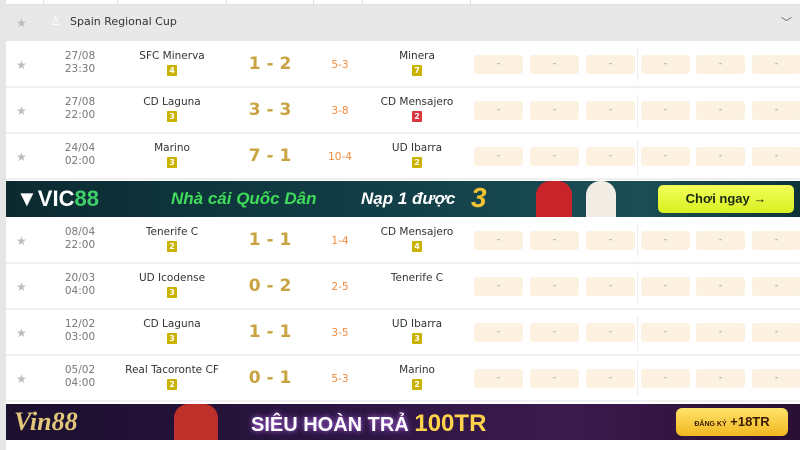  Describe the element at coordinates (172, 63) in the screenshot. I see `home-team: SFC Minerva 4` at that location.